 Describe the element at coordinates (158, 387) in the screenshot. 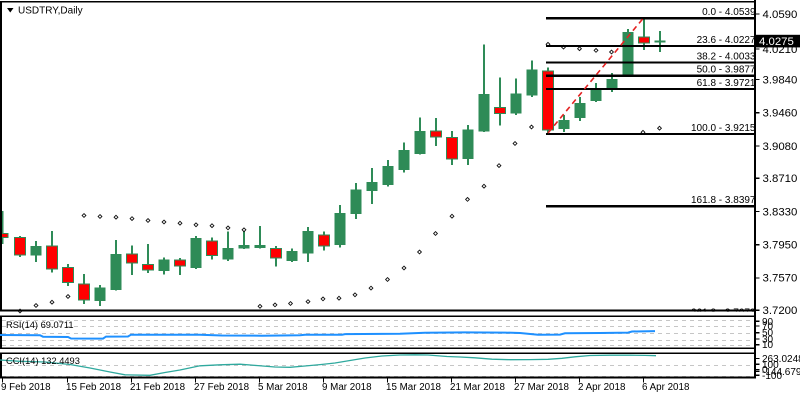

I see `svg-text: 21 Feb 2018` at that location.